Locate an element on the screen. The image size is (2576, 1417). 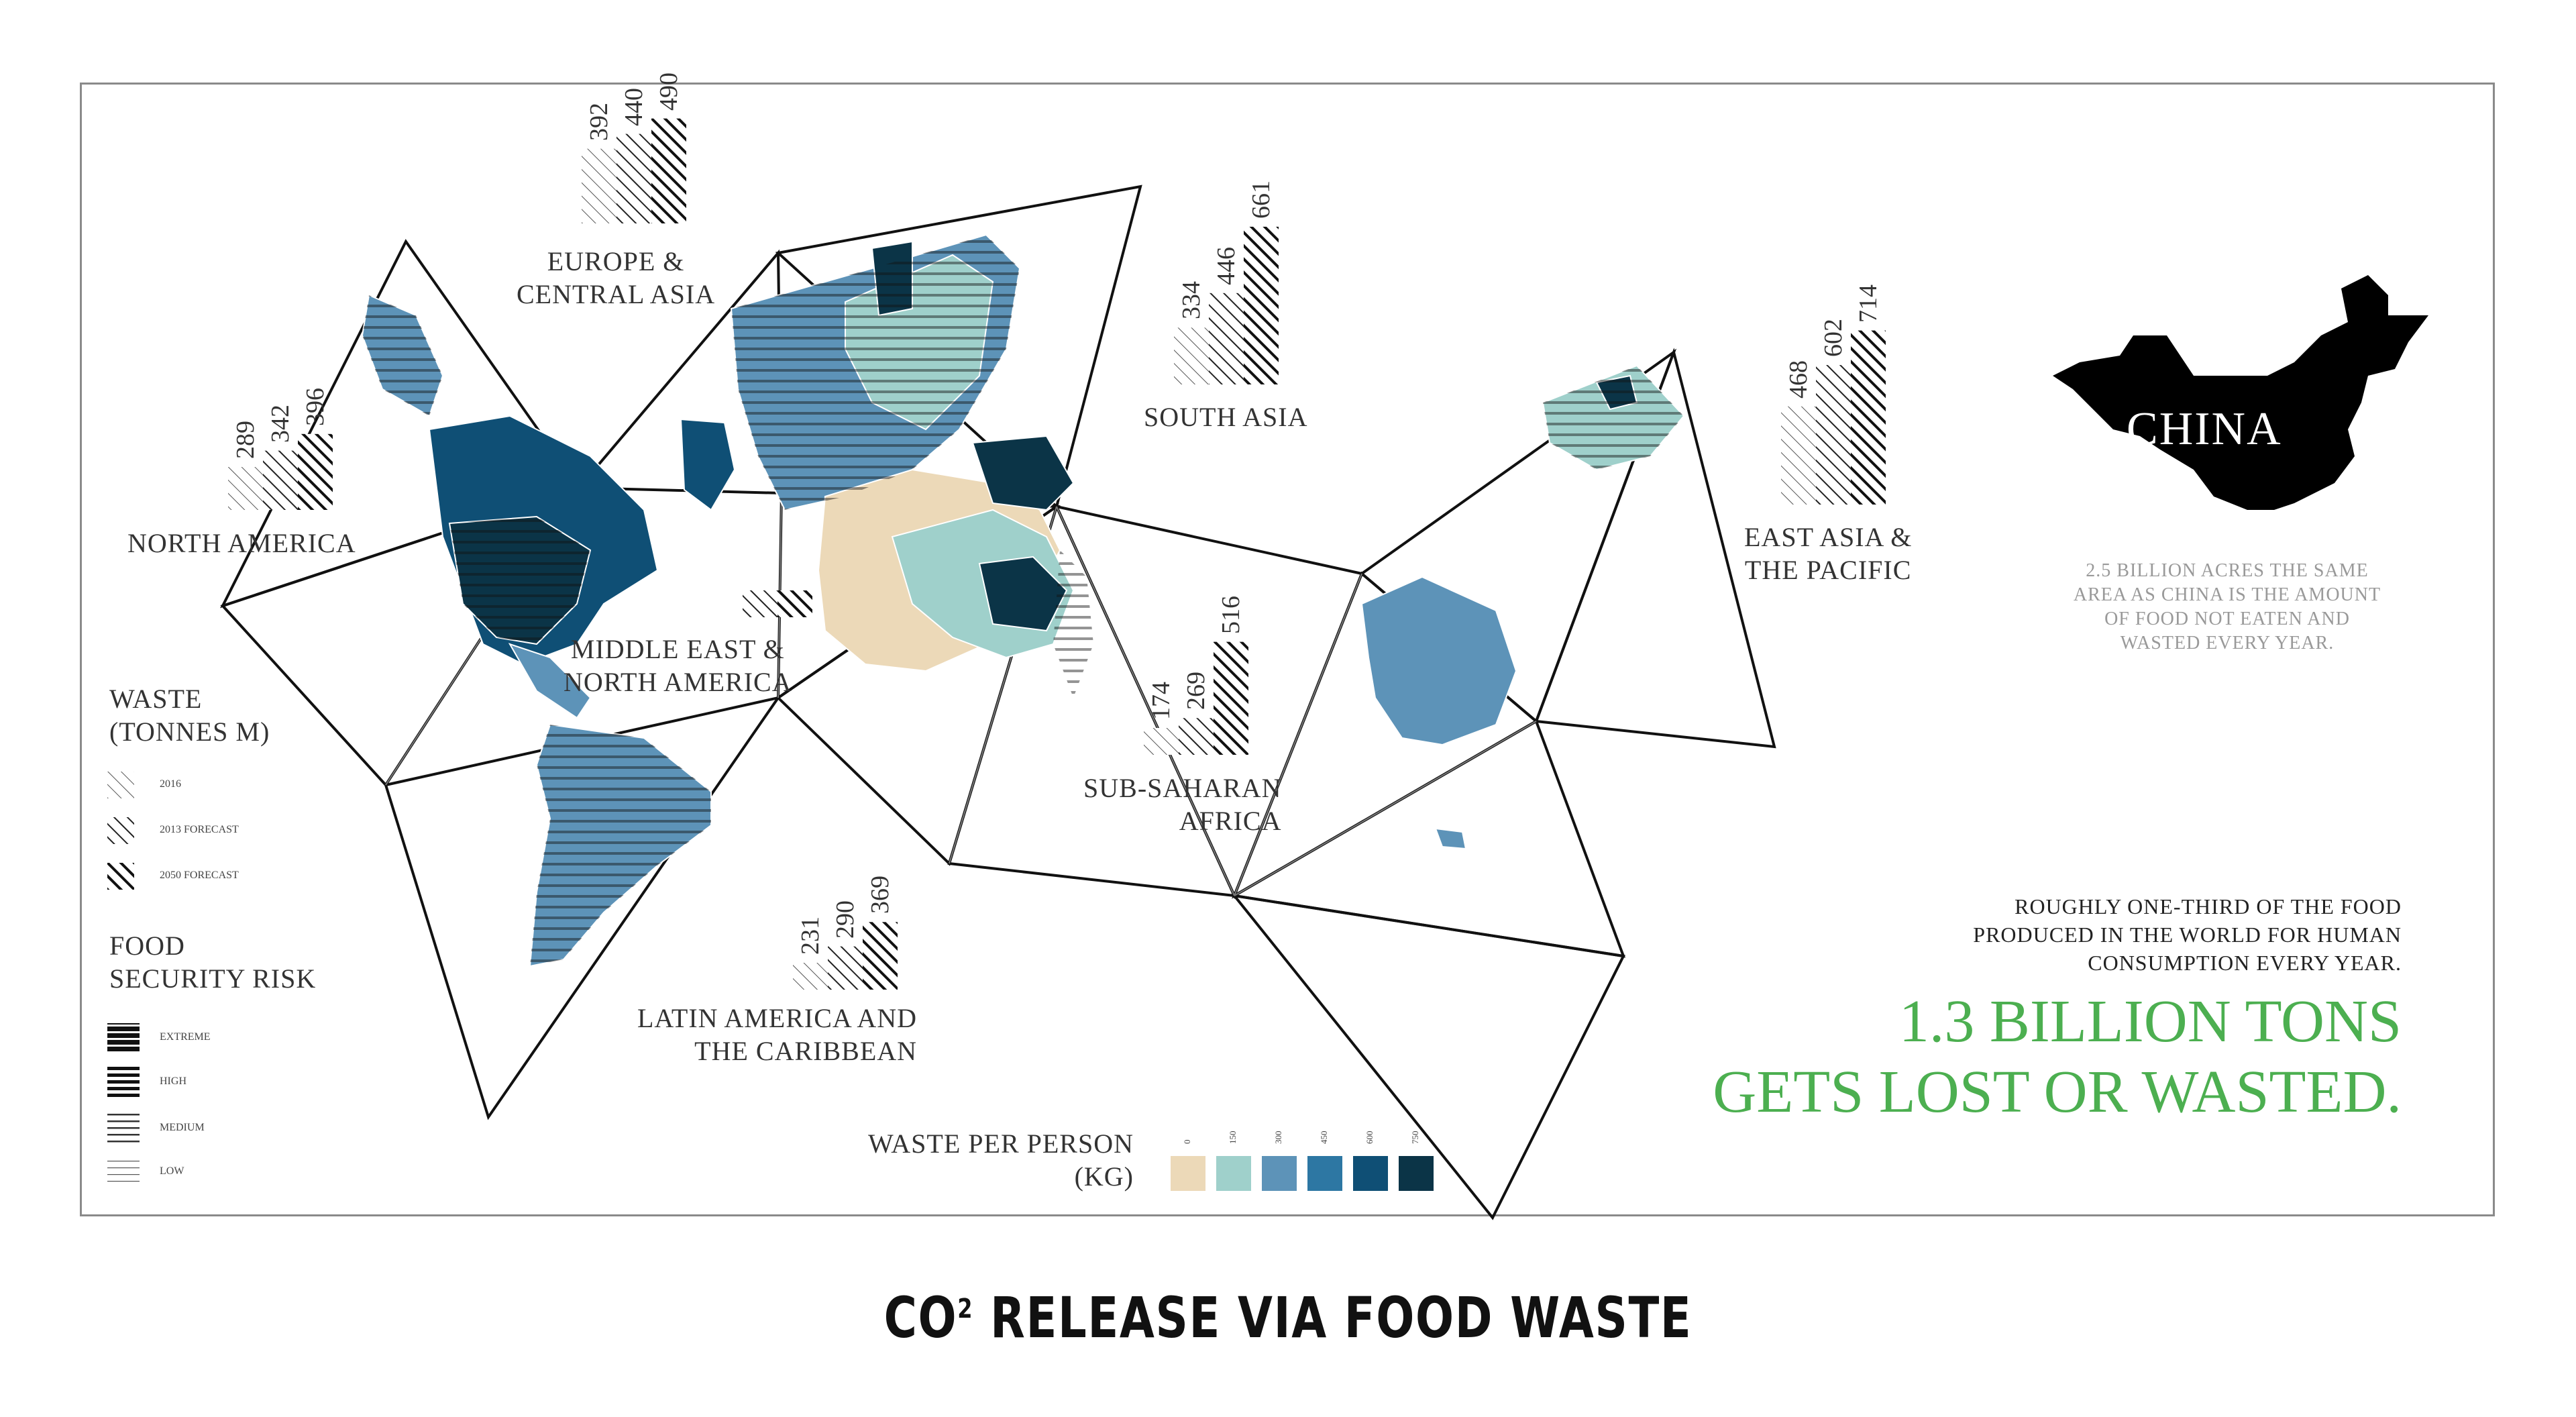
risk-legend-swatches is located at coordinates (123, 1105).